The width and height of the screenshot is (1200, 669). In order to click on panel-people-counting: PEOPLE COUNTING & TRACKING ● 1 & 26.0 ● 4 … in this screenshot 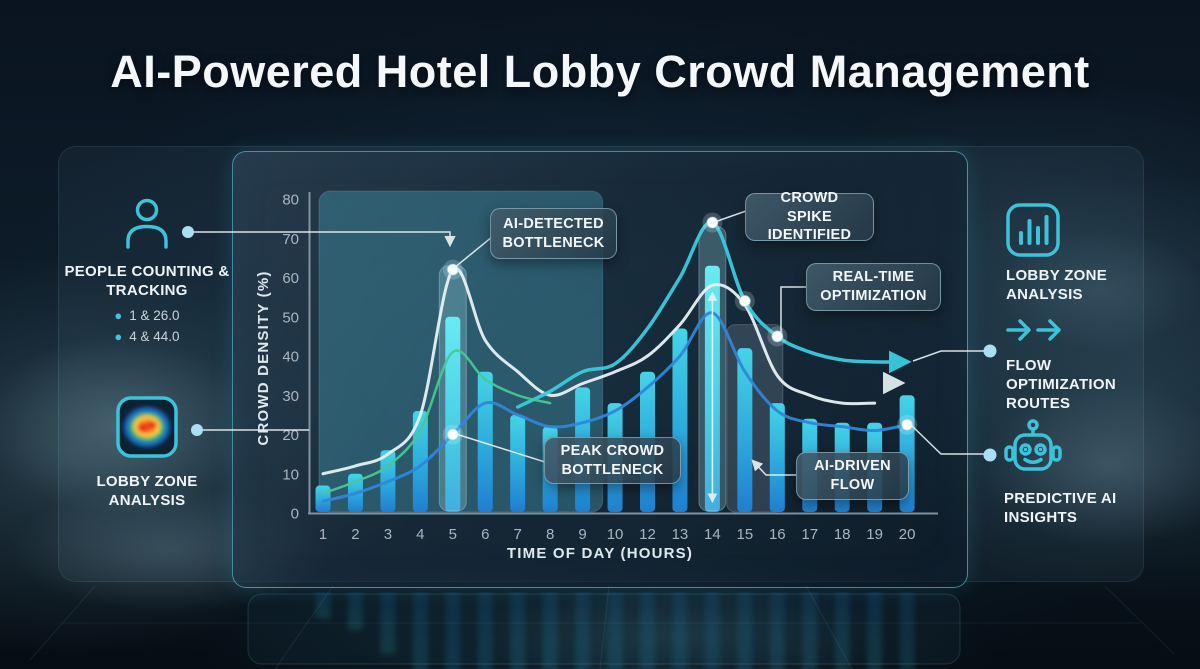, I will do `click(147, 273)`.